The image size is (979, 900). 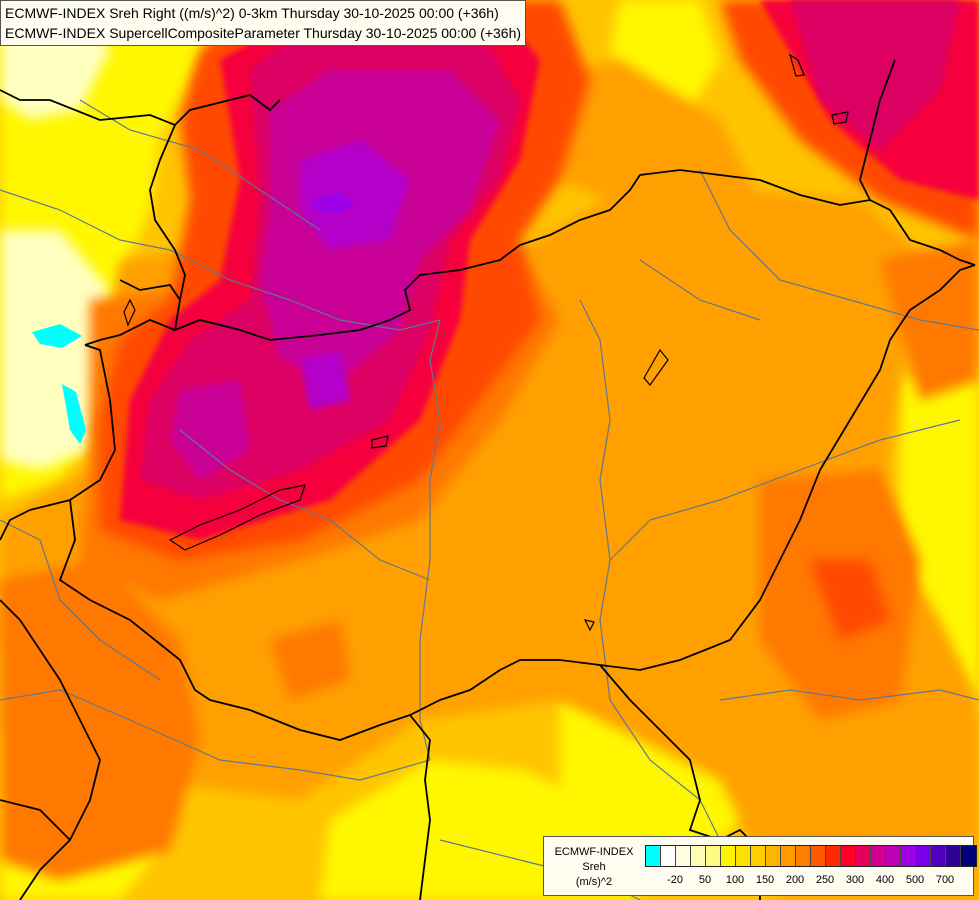 What do you see at coordinates (810, 881) in the screenshot?
I see `legend-tick-labels: -20 50 100 150 200 250 300 400 500 700` at bounding box center [810, 881].